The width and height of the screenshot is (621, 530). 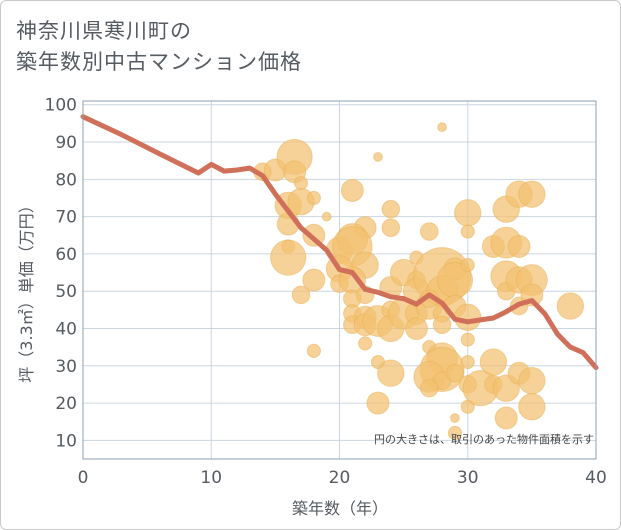 What do you see at coordinates (66, 143) in the screenshot?
I see `y-tick-label: 90` at bounding box center [66, 143].